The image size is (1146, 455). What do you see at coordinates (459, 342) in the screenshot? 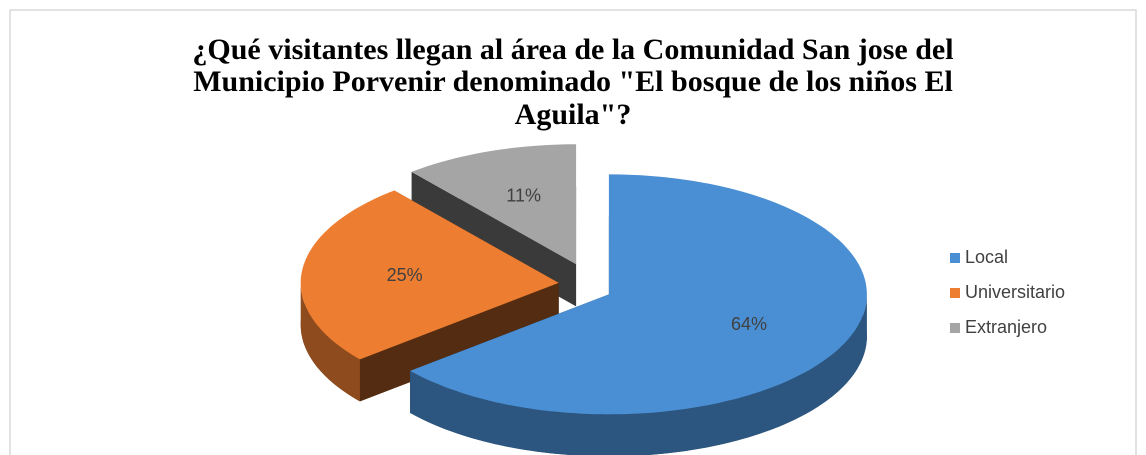
I see `slice-radial-wall` at bounding box center [459, 342].